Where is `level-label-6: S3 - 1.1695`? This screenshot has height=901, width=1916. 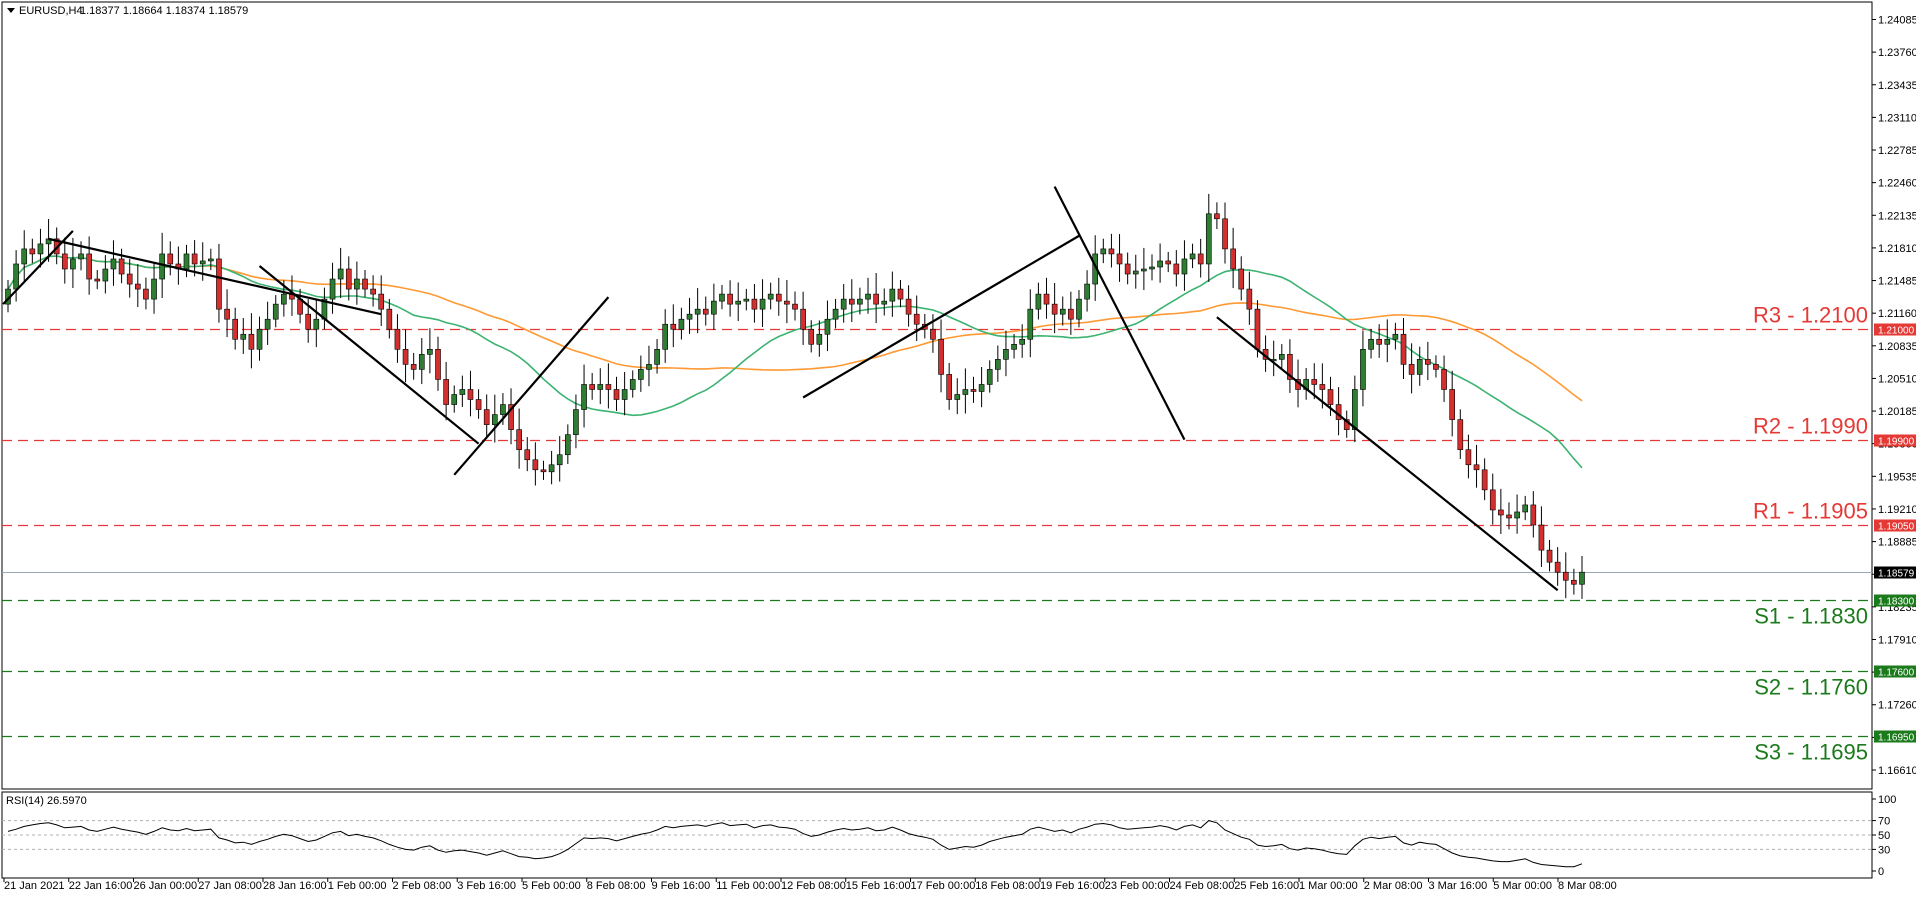
level-label-6: S3 - 1.1695 is located at coordinates (1811, 752).